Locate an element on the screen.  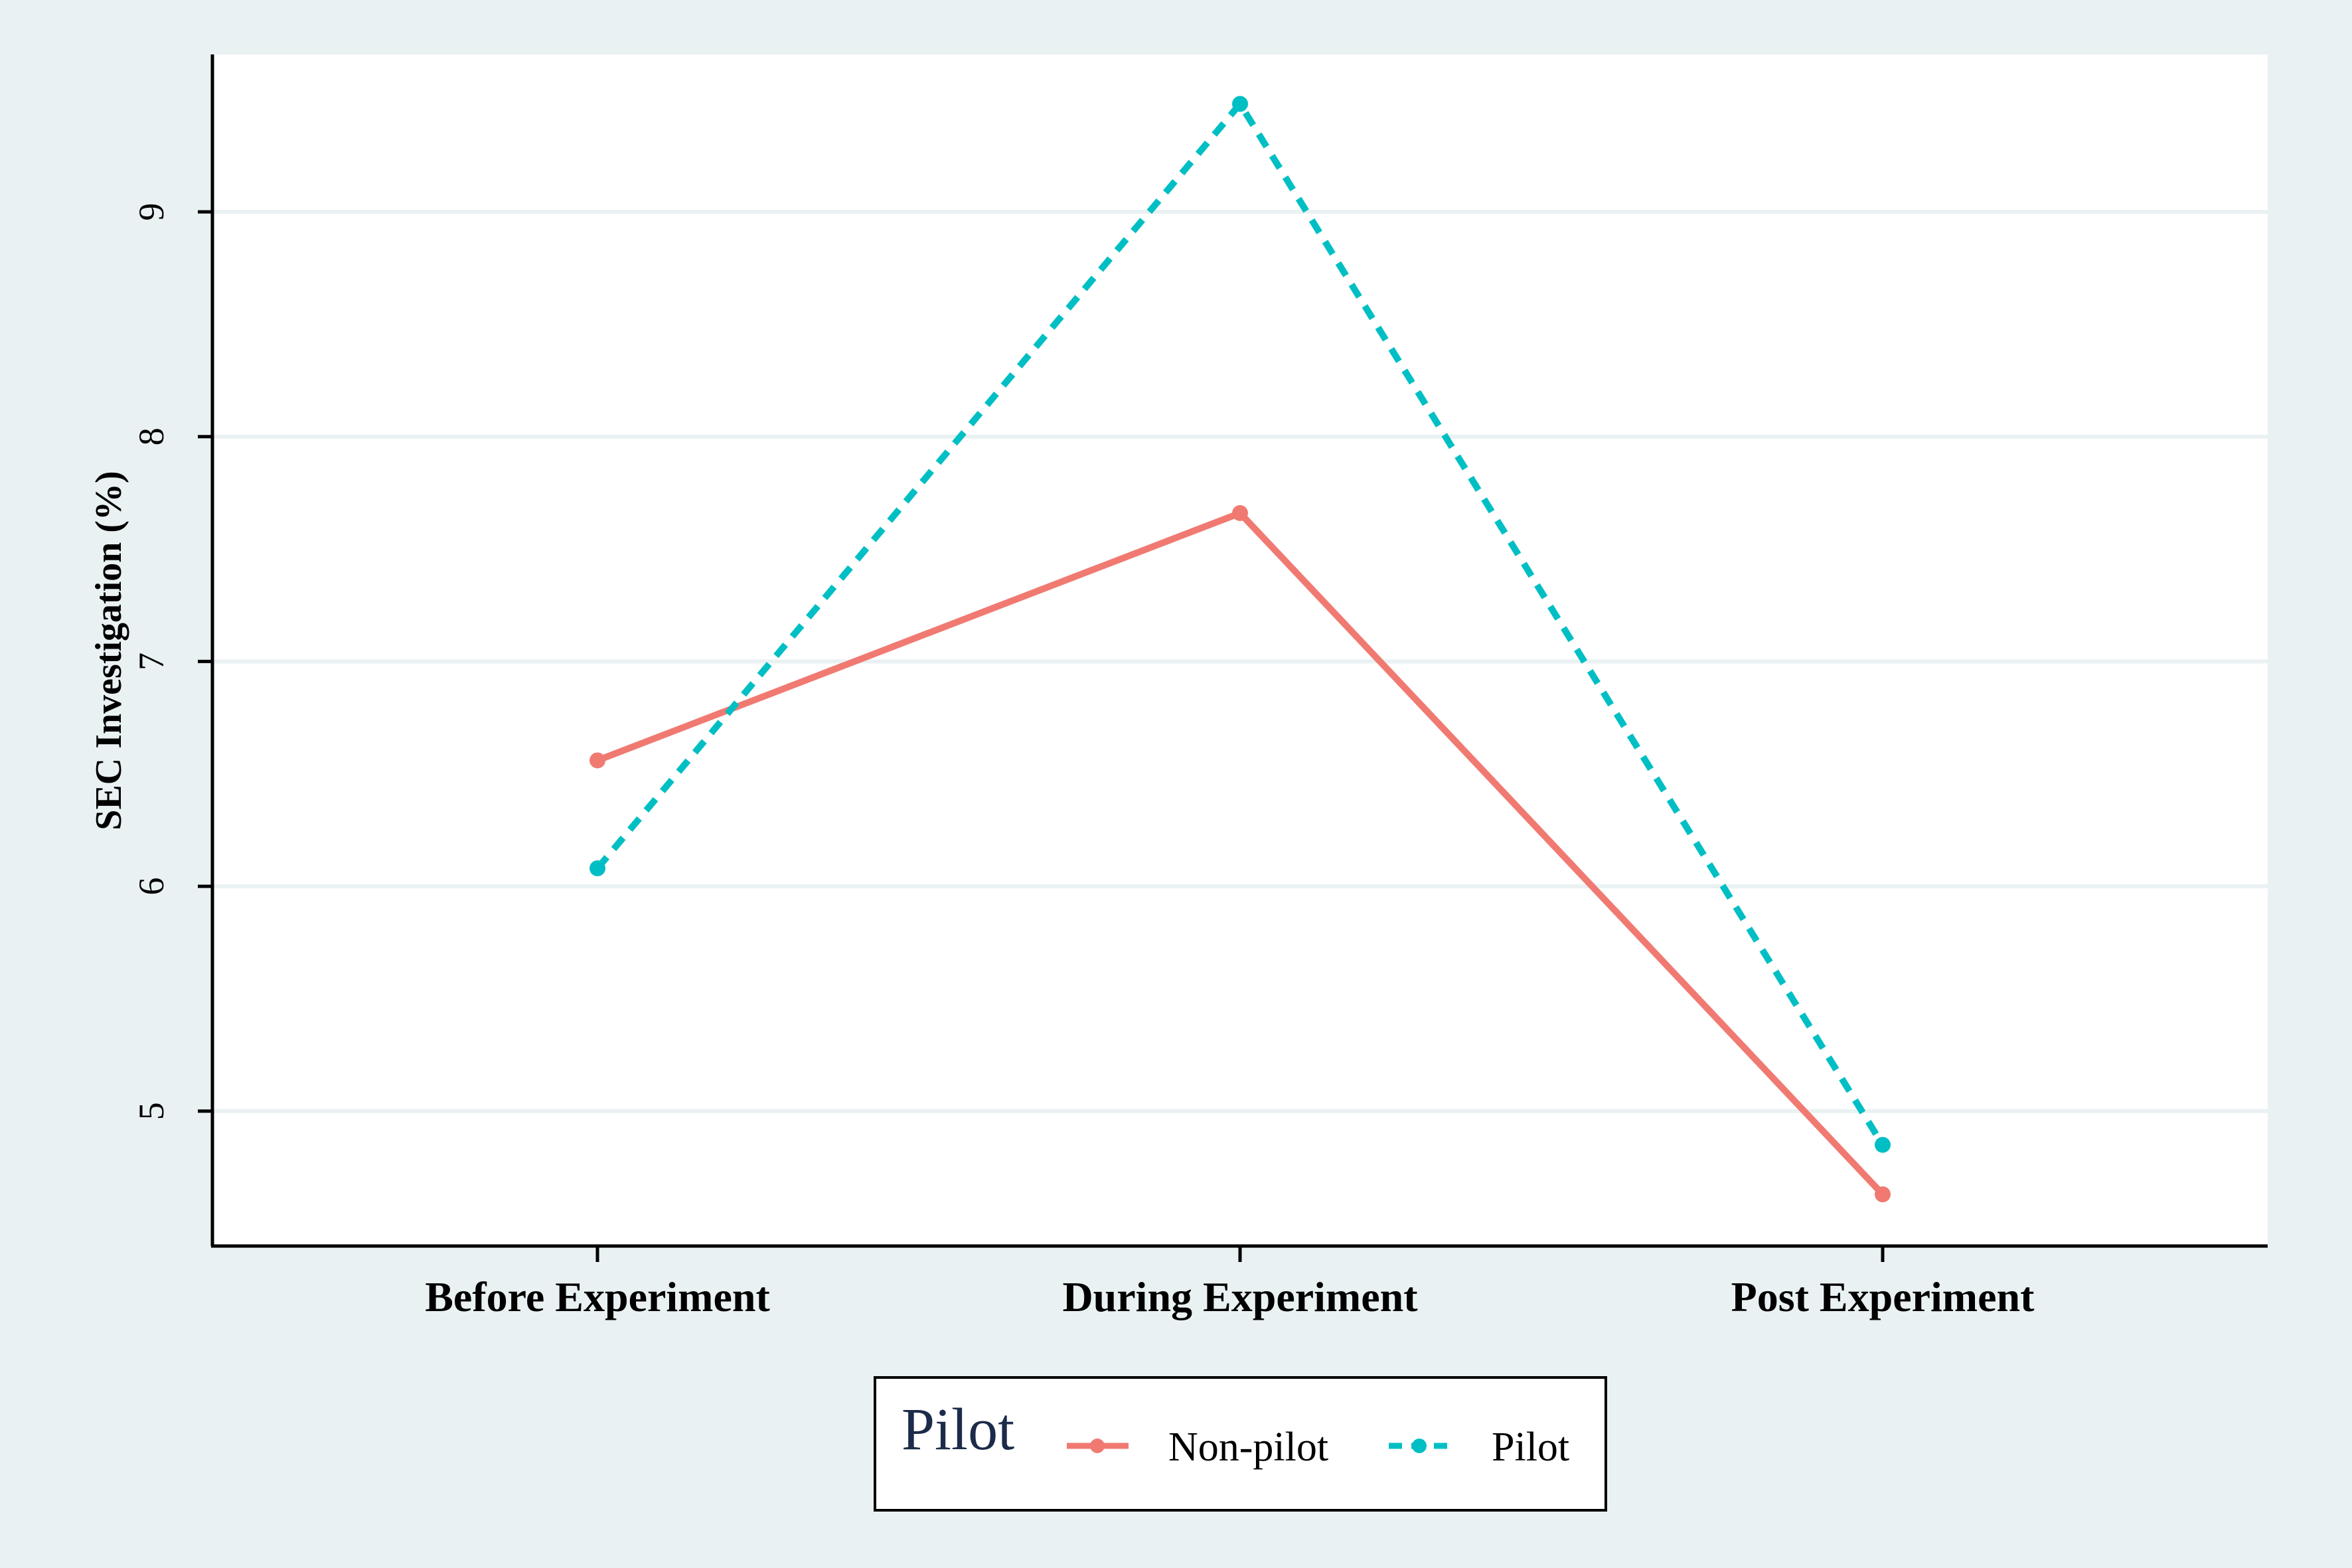
legend-box is located at coordinates (1240, 1444).